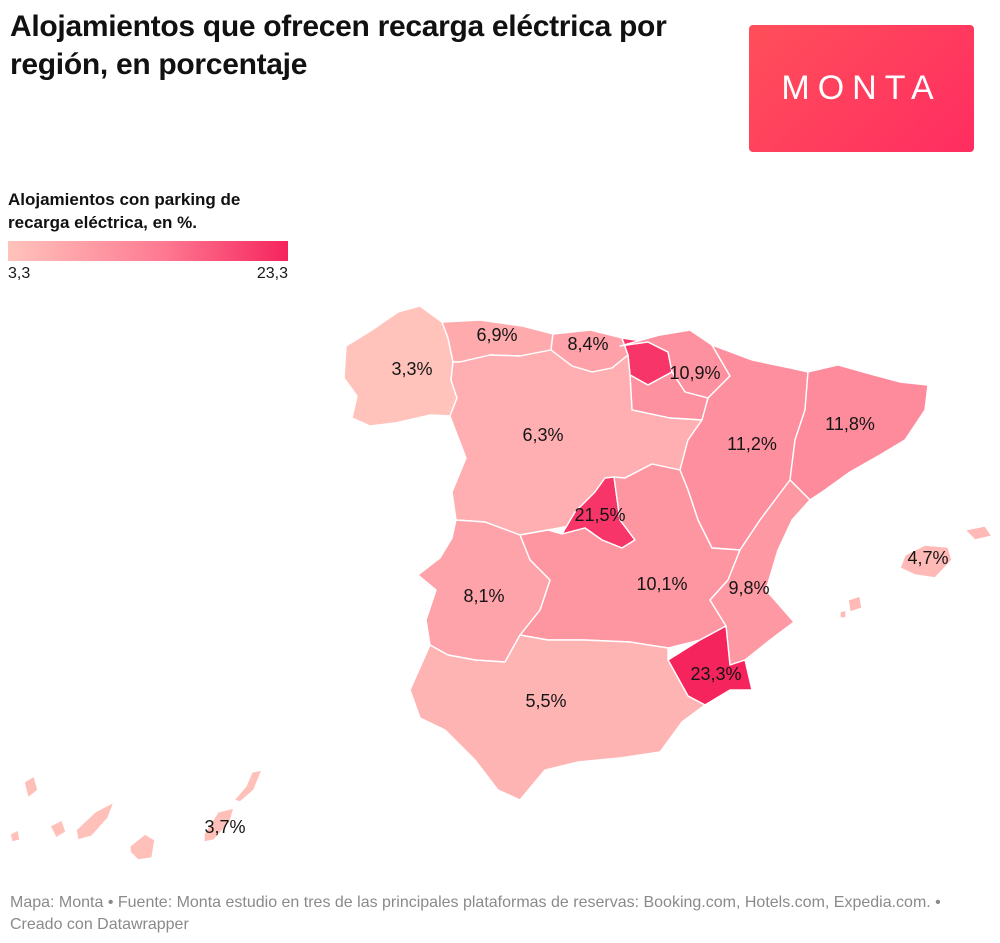  What do you see at coordinates (557, 717) in the screenshot?
I see `region-andalucia` at bounding box center [557, 717].